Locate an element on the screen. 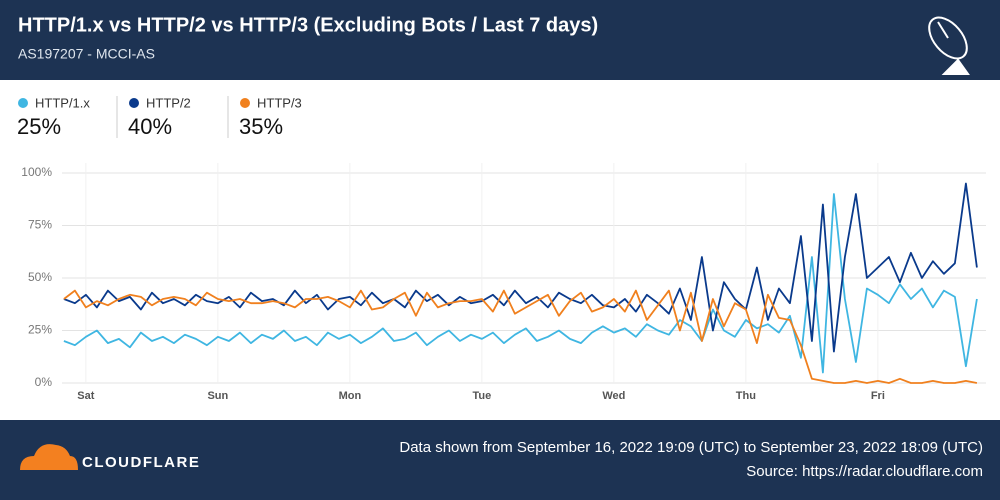 The image size is (1000, 500). y-tick-label: 0% is located at coordinates (44, 382).